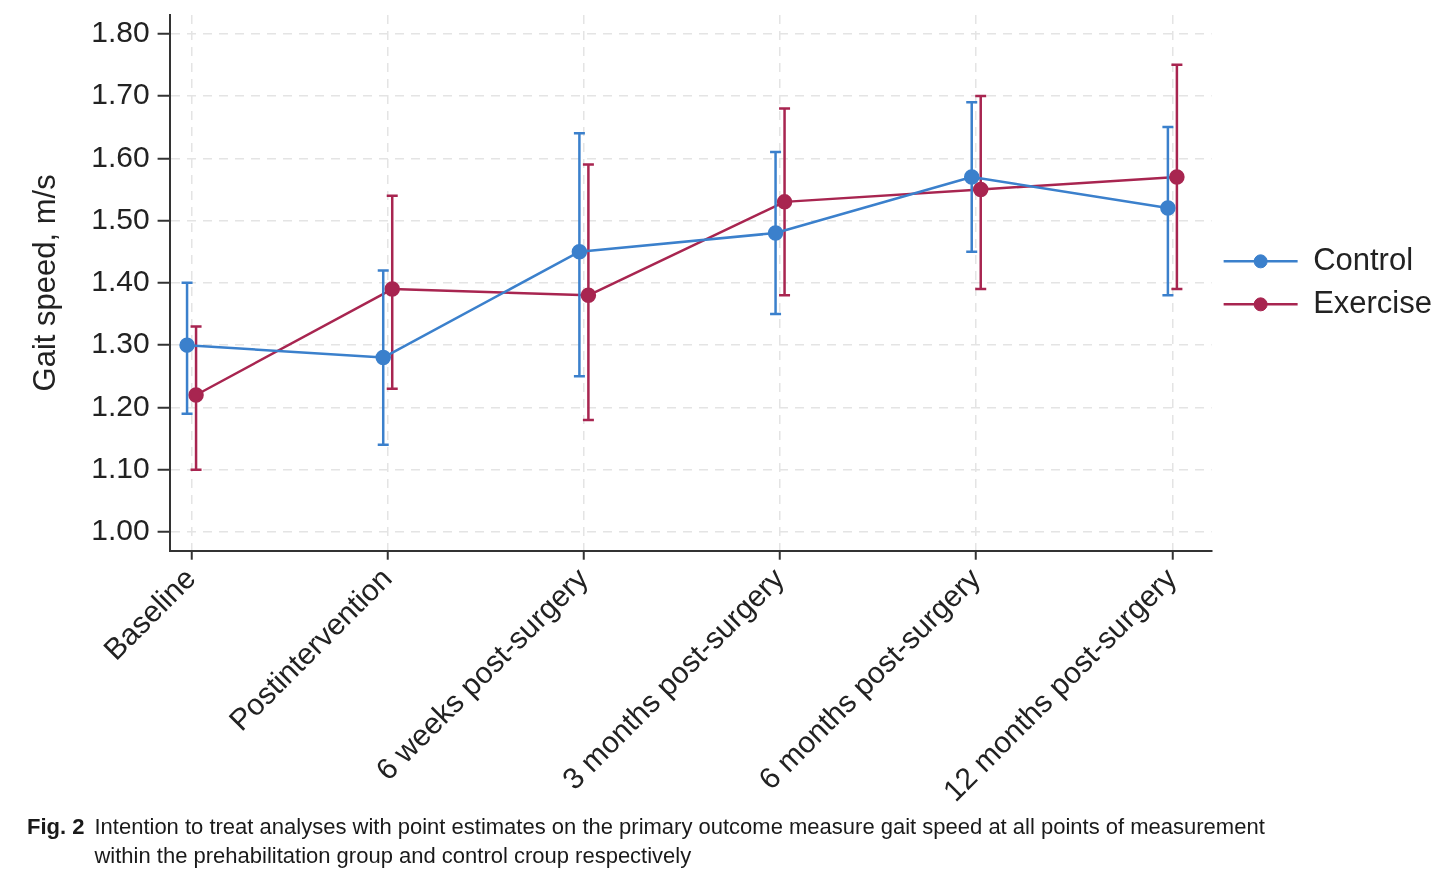 This screenshot has width=1454, height=878. I want to click on y-tick-label: 1.20, so click(120, 405).